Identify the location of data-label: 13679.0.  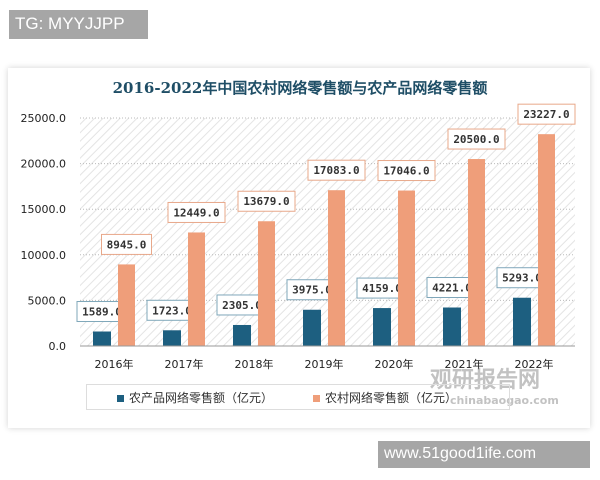
(266, 201).